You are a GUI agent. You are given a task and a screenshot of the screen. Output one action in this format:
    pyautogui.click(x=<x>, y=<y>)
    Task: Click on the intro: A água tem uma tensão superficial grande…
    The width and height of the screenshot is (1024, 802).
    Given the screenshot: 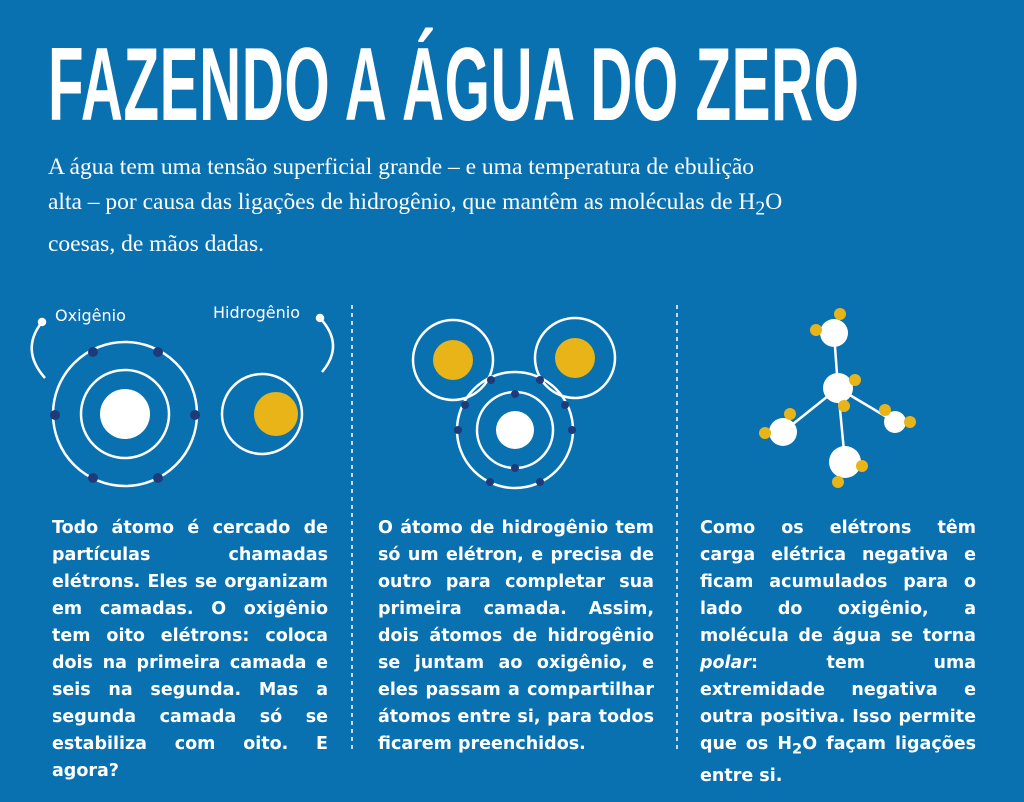 What is the action you would take?
    pyautogui.click(x=418, y=206)
    